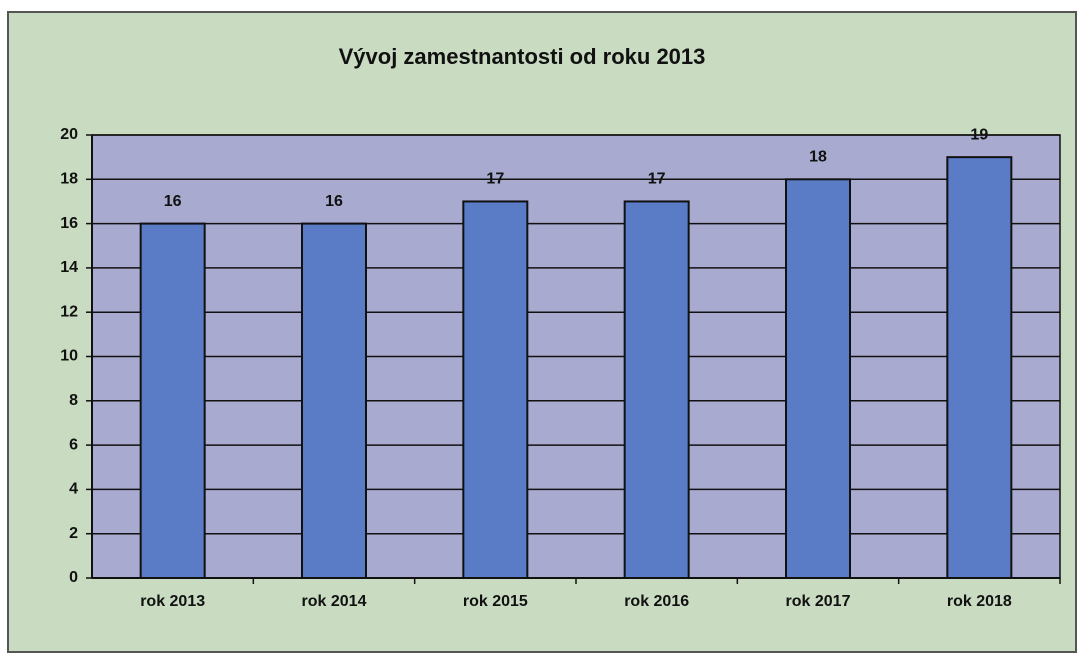 The width and height of the screenshot is (1081, 655). What do you see at coordinates (69, 267) in the screenshot?
I see `y-tick-label: 14` at bounding box center [69, 267].